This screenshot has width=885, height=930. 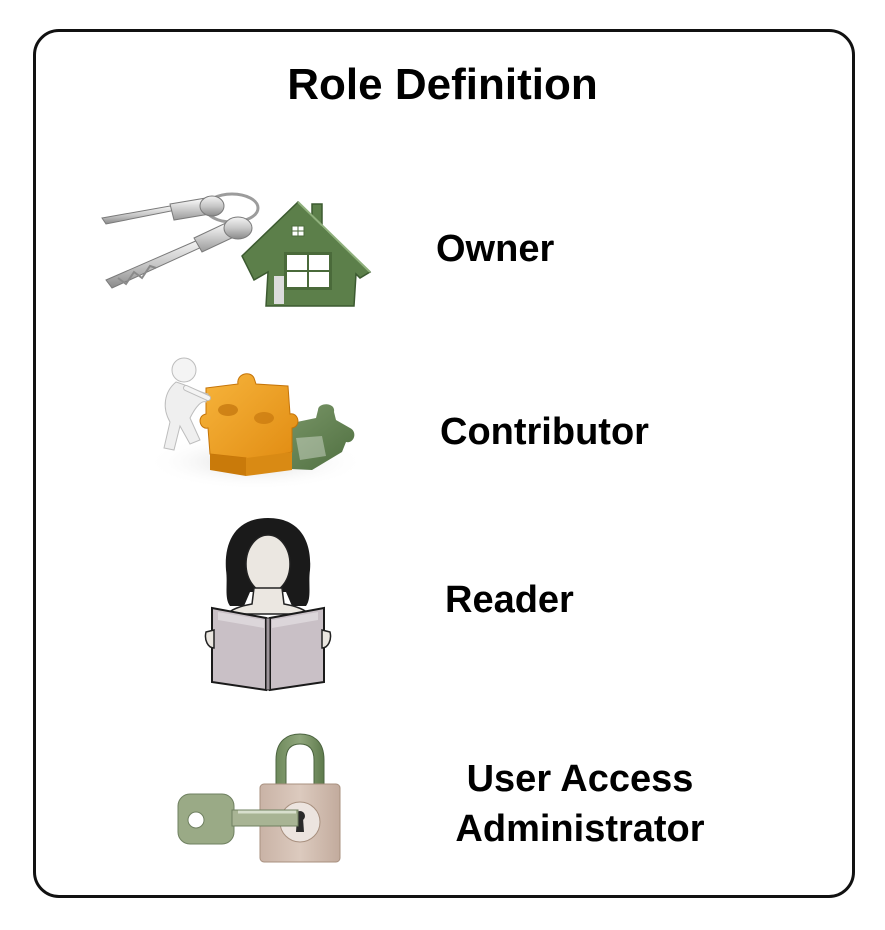 I want to click on role-user-access-administrator-label: User Access Administrator, so click(x=580, y=804).